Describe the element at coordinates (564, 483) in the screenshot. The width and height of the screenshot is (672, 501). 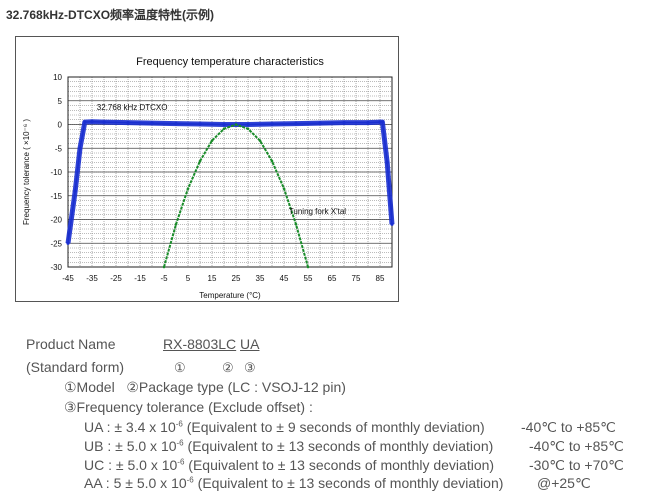
I see `grade-range: @+25℃` at that location.